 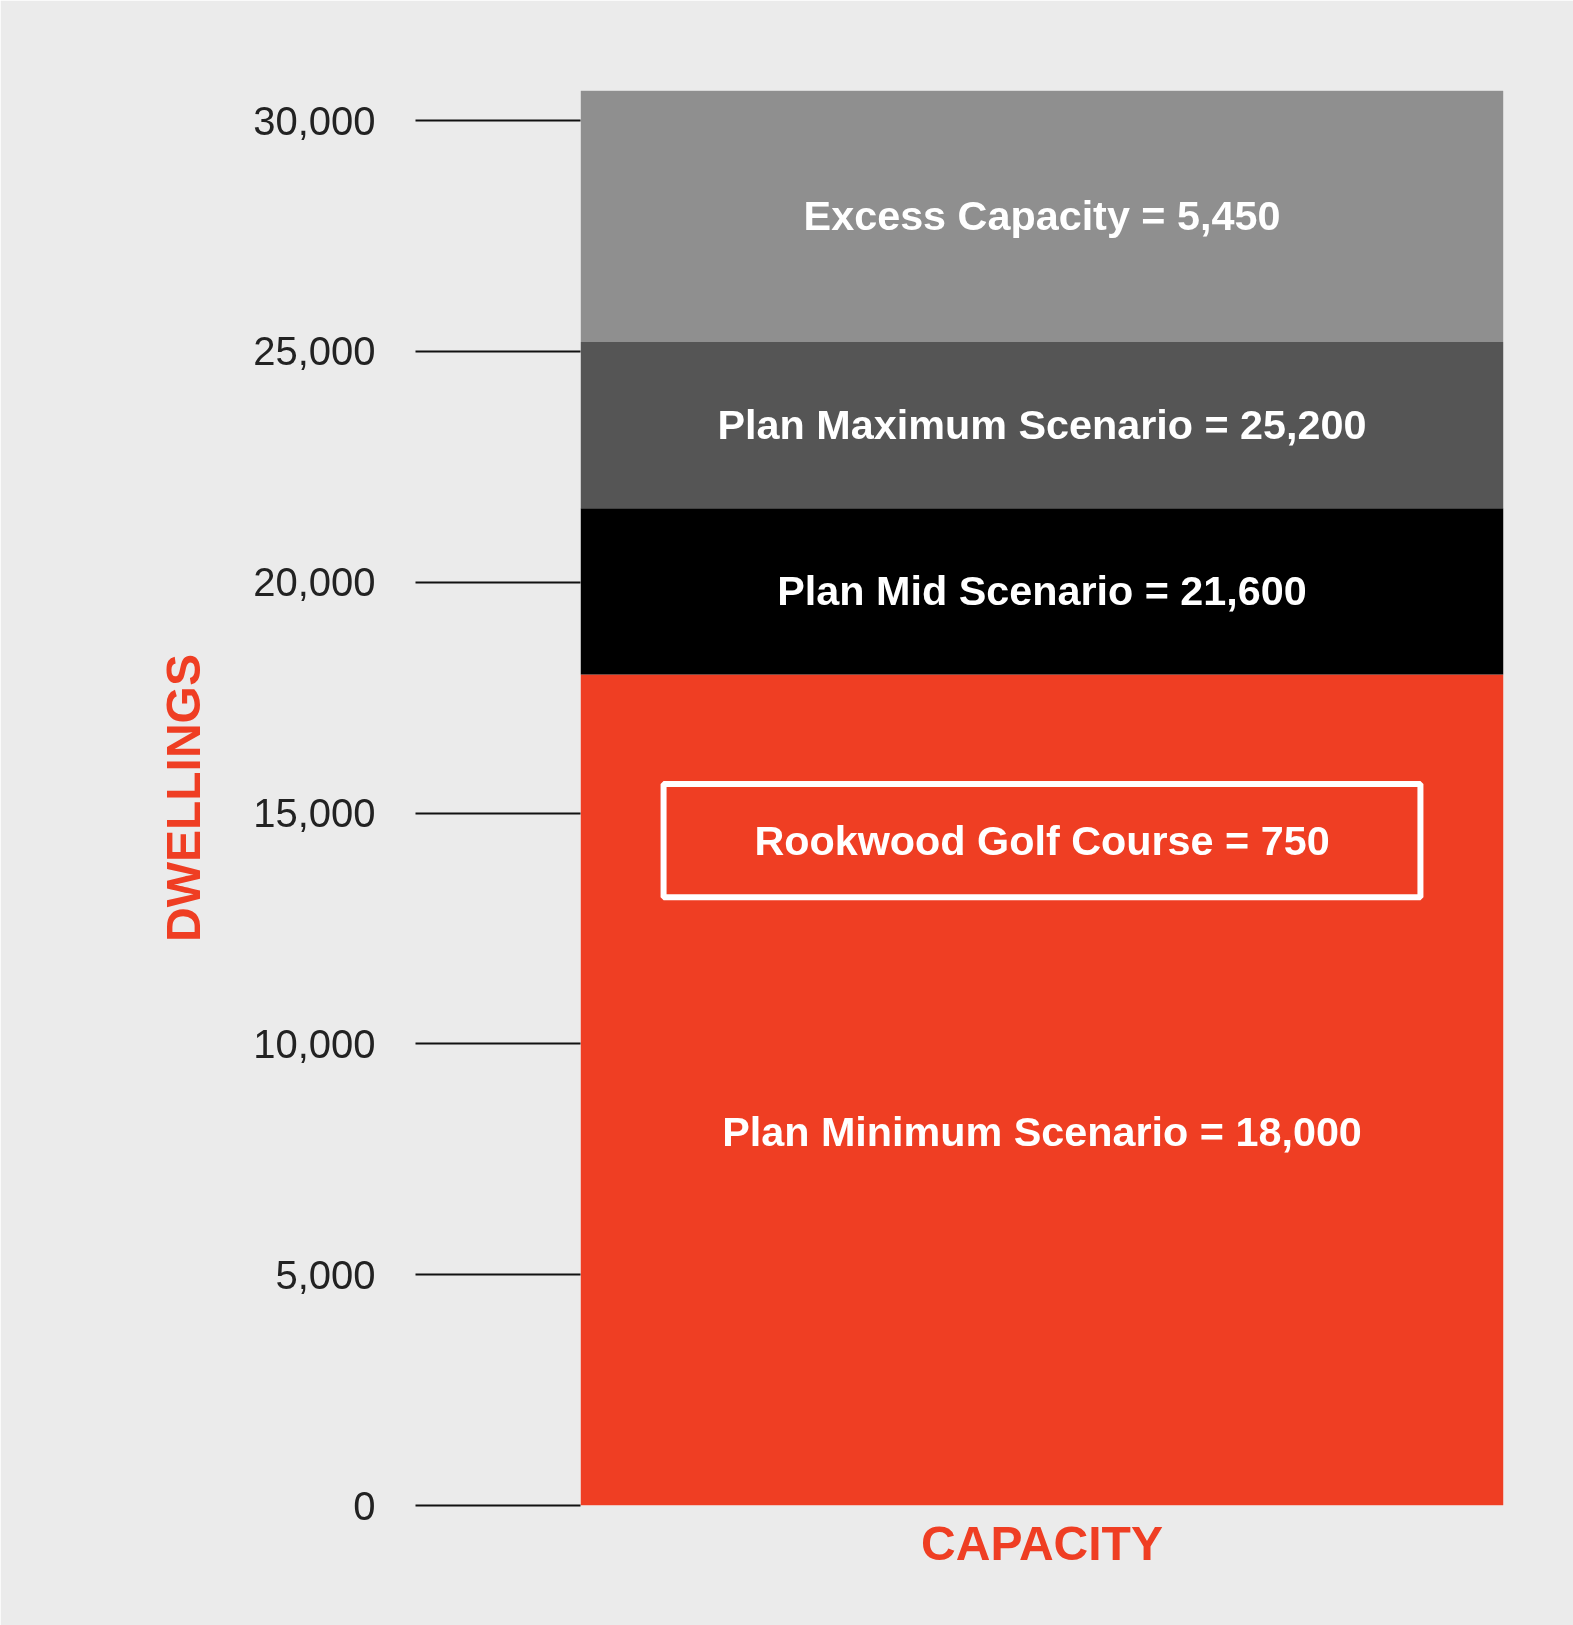 I want to click on y-tick-label: 25,000, so click(x=314, y=351).